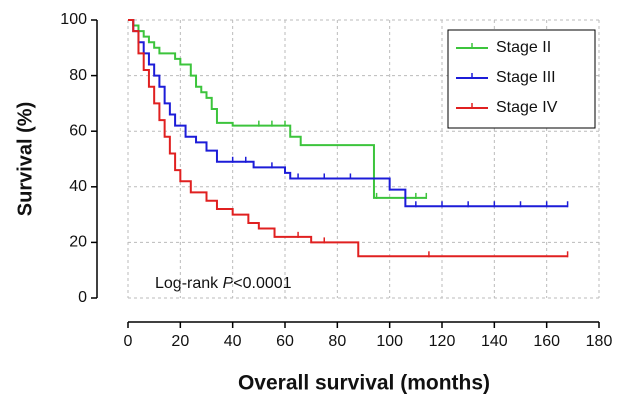 The height and width of the screenshot is (401, 625). Describe the element at coordinates (189, 283) in the screenshot. I see `annotation-text: Log-rank` at that location.